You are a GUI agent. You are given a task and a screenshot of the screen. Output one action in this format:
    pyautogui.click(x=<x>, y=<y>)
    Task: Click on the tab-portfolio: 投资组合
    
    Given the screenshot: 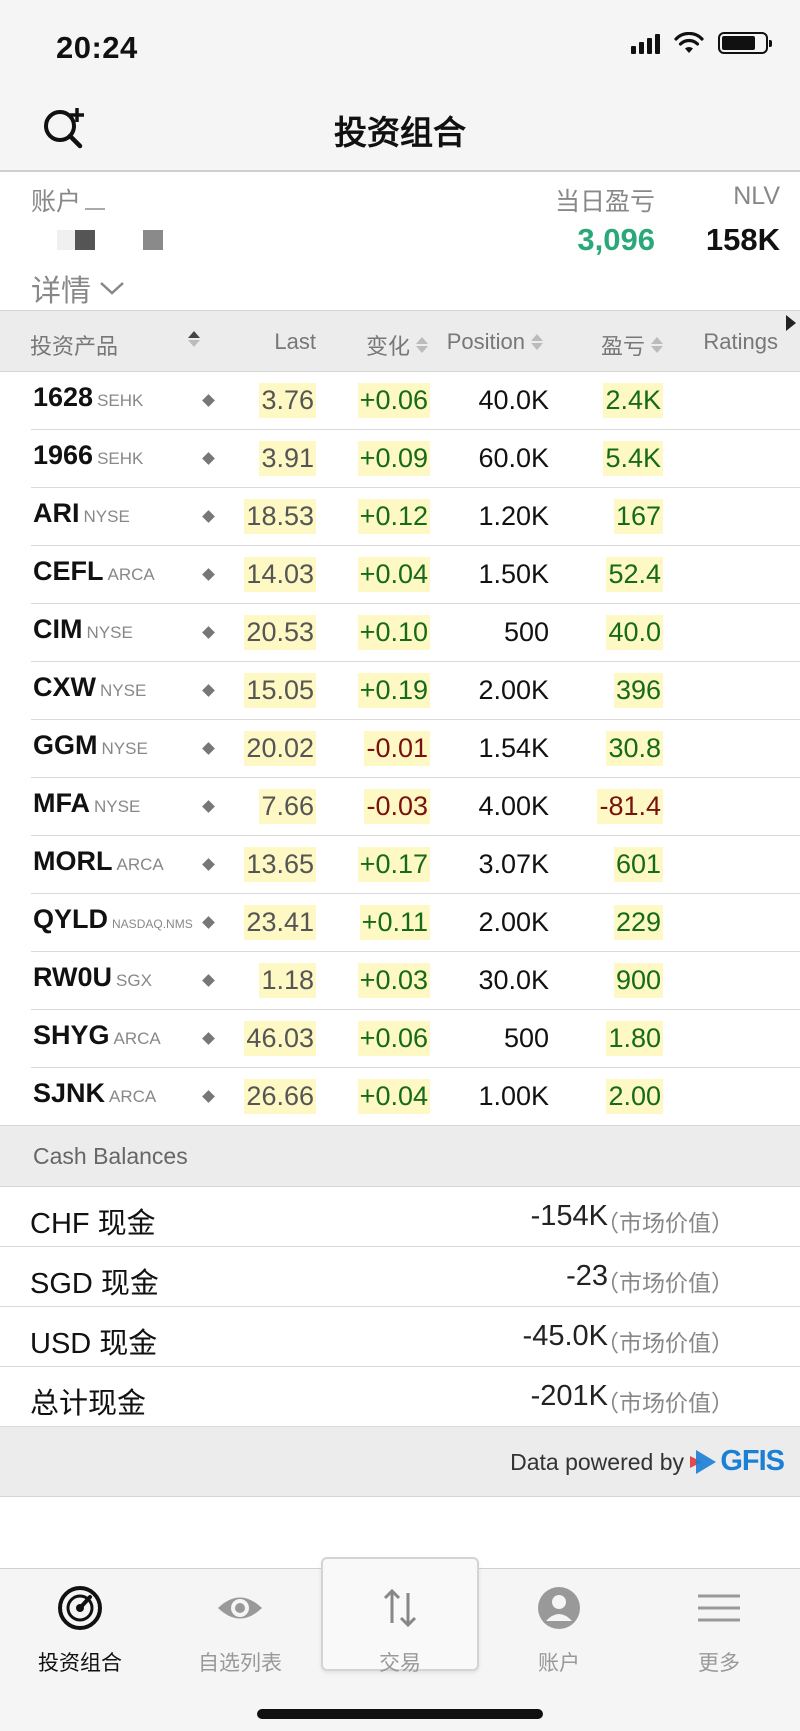 What is the action you would take?
    pyautogui.click(x=80, y=1624)
    